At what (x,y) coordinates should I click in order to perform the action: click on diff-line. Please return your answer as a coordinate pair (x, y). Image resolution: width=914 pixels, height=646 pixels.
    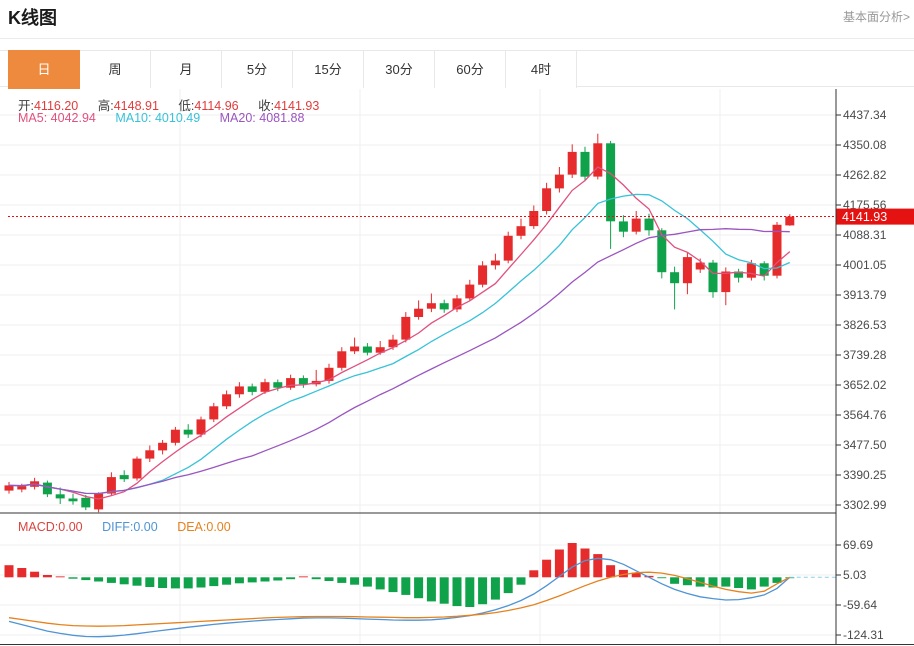
    Looking at the image, I should click on (399, 597).